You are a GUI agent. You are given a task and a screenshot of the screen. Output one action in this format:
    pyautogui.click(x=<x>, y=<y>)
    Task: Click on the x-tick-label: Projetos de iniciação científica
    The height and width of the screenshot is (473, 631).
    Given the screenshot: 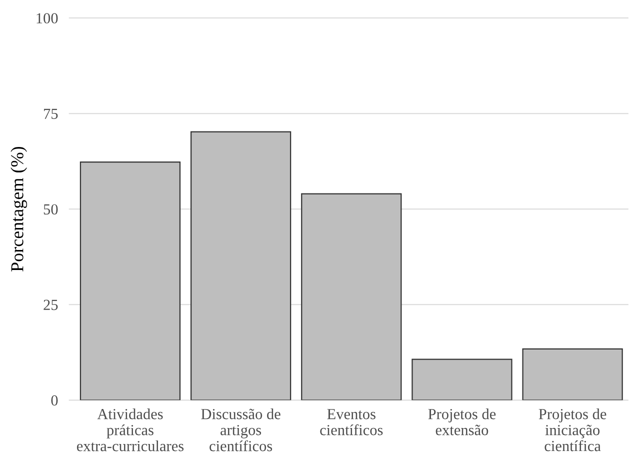 What is the action you would take?
    pyautogui.click(x=572, y=430)
    